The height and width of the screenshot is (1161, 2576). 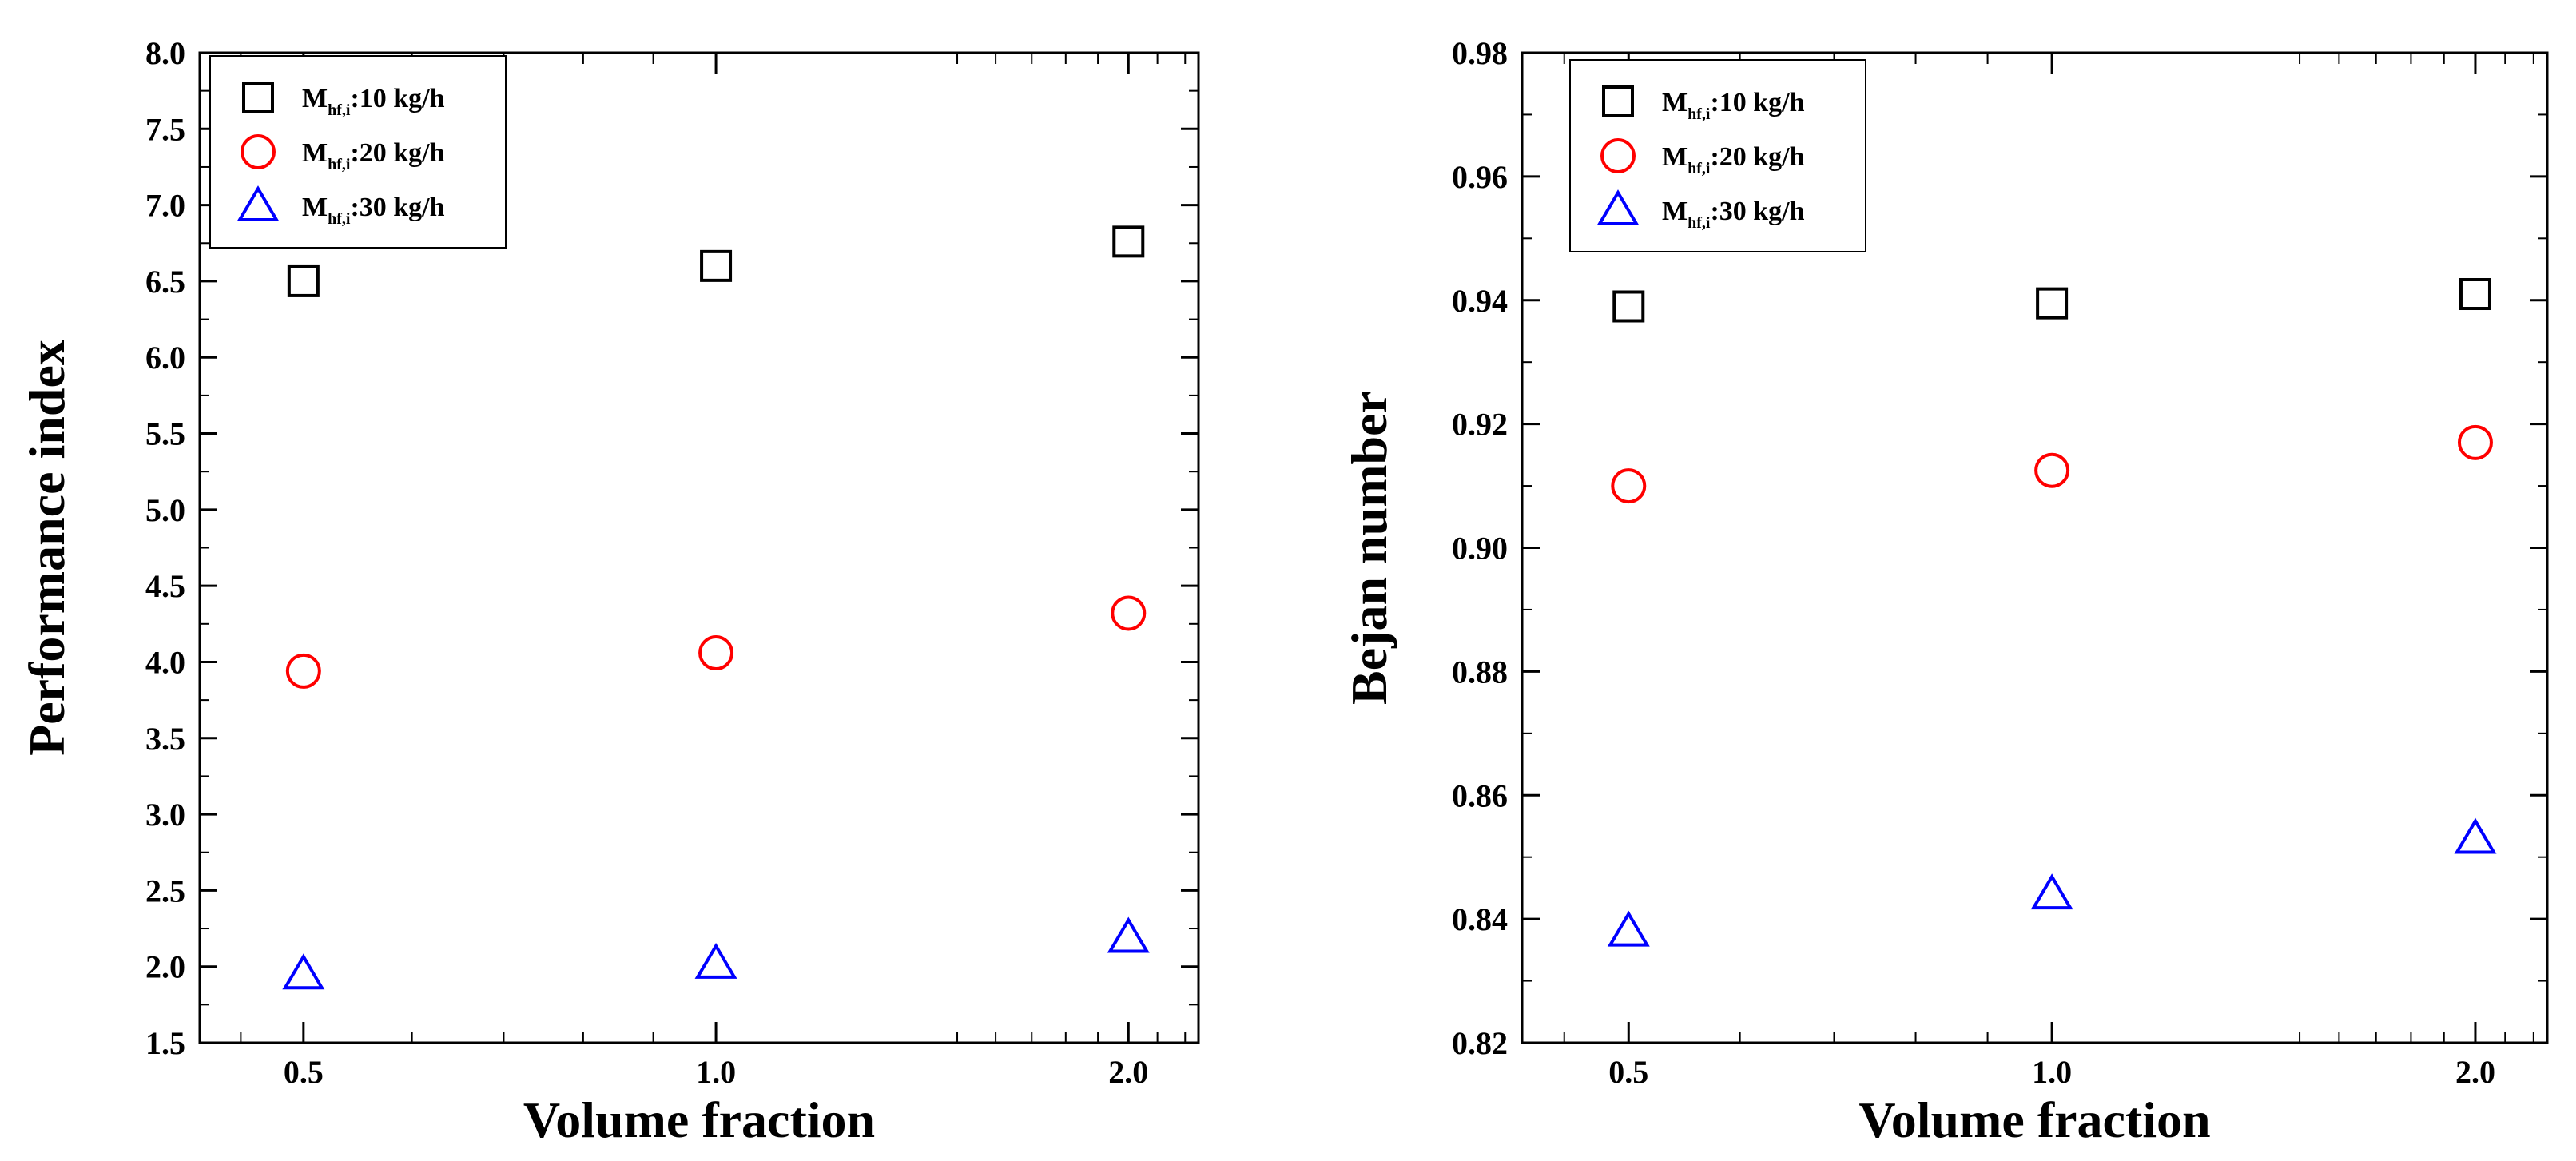 What do you see at coordinates (46, 548) in the screenshot?
I see `y-axis-title: Performance index` at bounding box center [46, 548].